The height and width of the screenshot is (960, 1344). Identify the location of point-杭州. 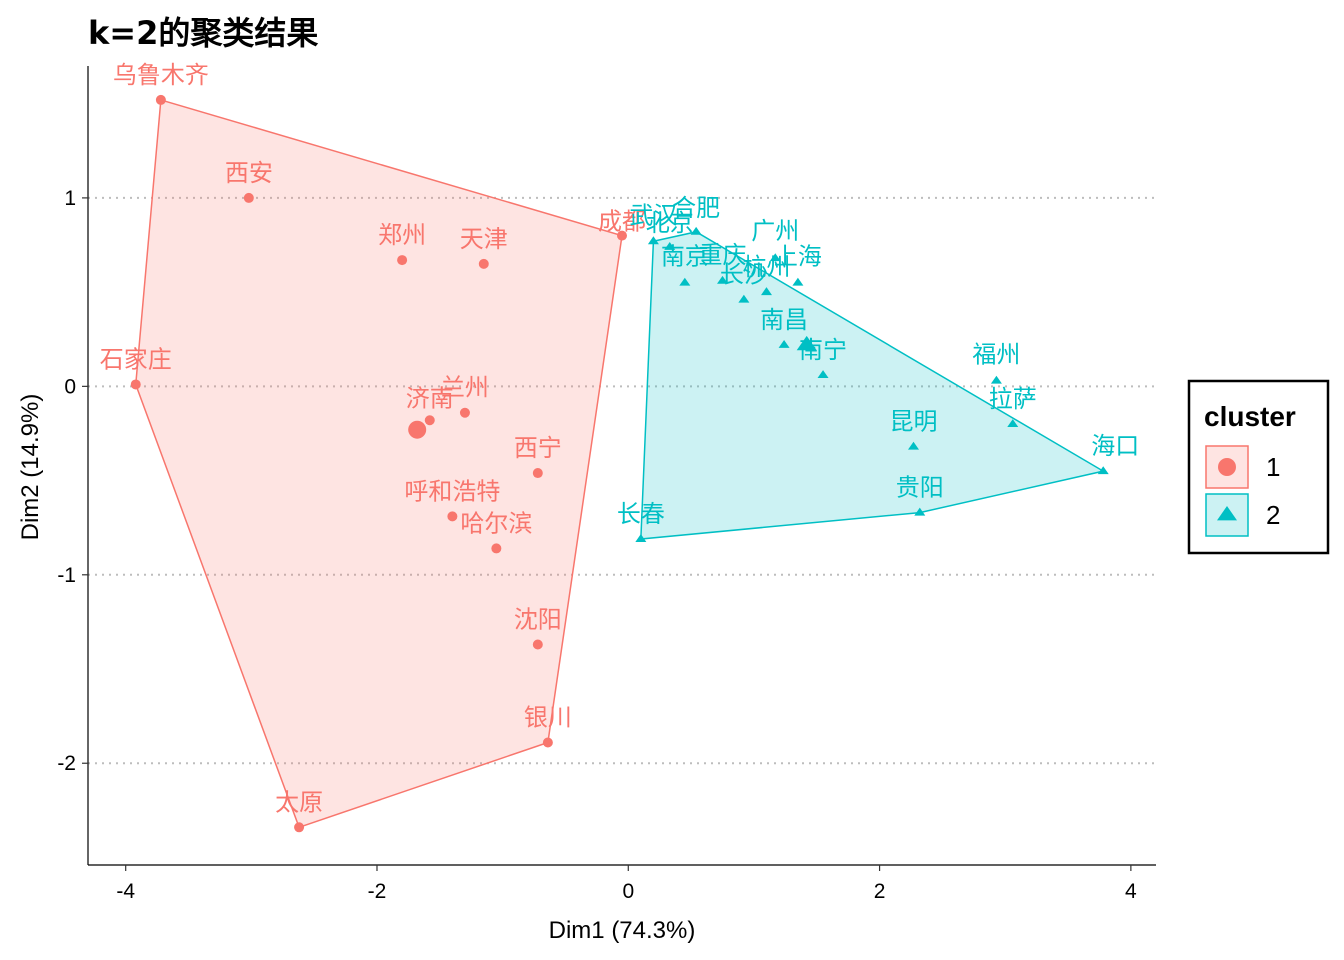
(766, 291).